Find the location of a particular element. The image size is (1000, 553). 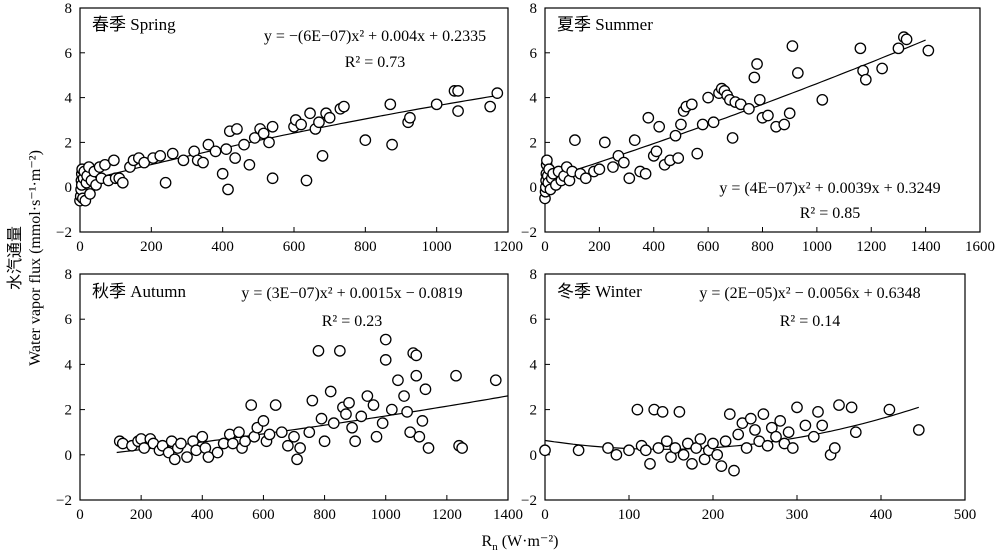

x-tick-label: 600 is located at coordinates (263, 515).